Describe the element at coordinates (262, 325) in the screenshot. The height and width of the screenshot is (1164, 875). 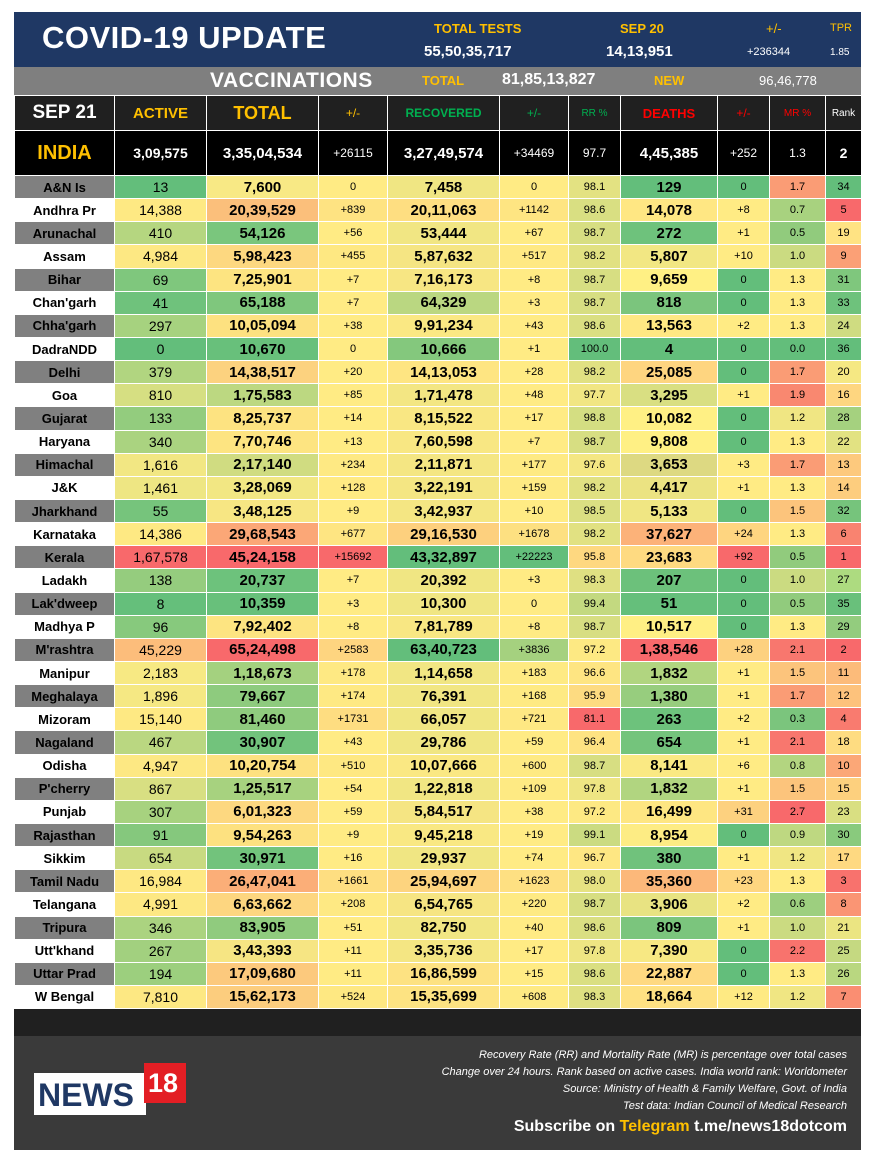
I see `cell-total: 10,05,094` at that location.